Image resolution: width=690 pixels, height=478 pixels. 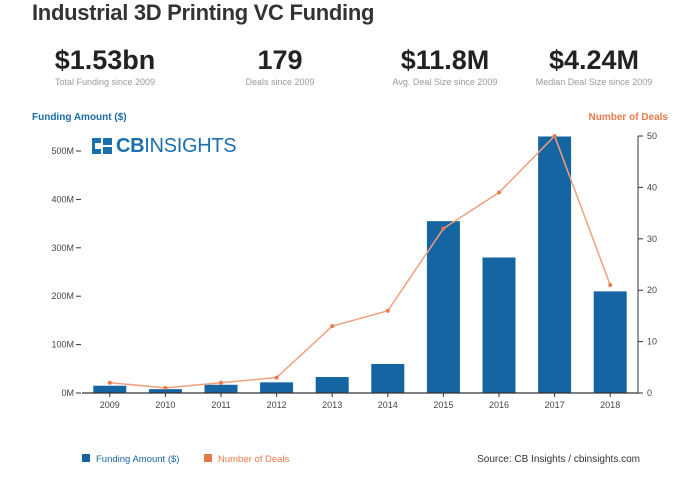 I want to click on bar-2015, so click(x=443, y=307).